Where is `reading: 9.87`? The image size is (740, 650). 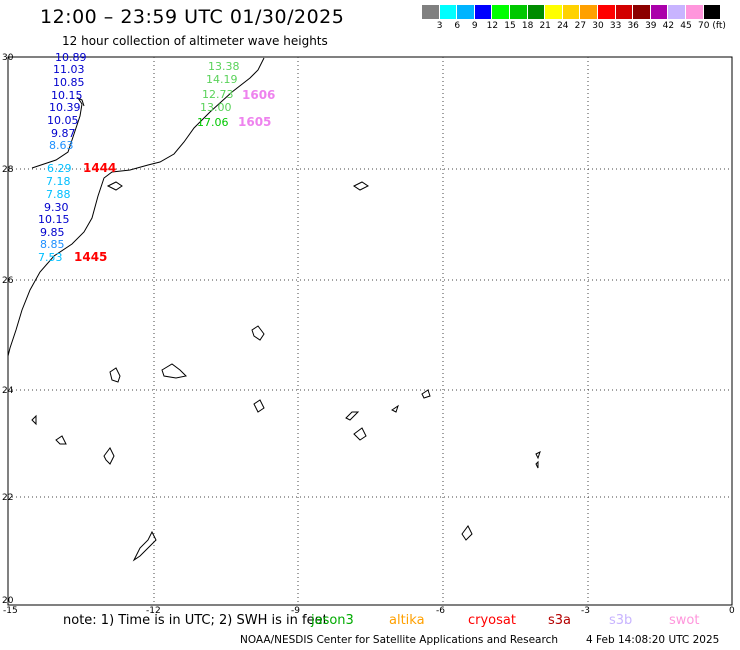
reading: 9.87 is located at coordinates (63, 133).